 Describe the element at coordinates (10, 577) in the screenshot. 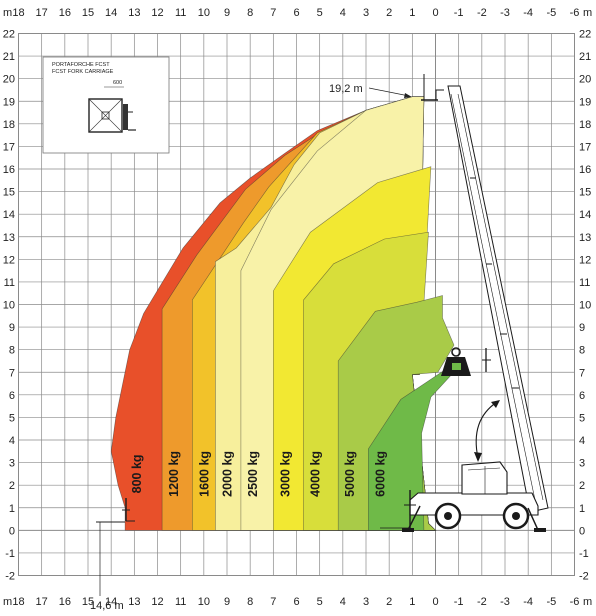

I see `y-tick-label: -2` at that location.